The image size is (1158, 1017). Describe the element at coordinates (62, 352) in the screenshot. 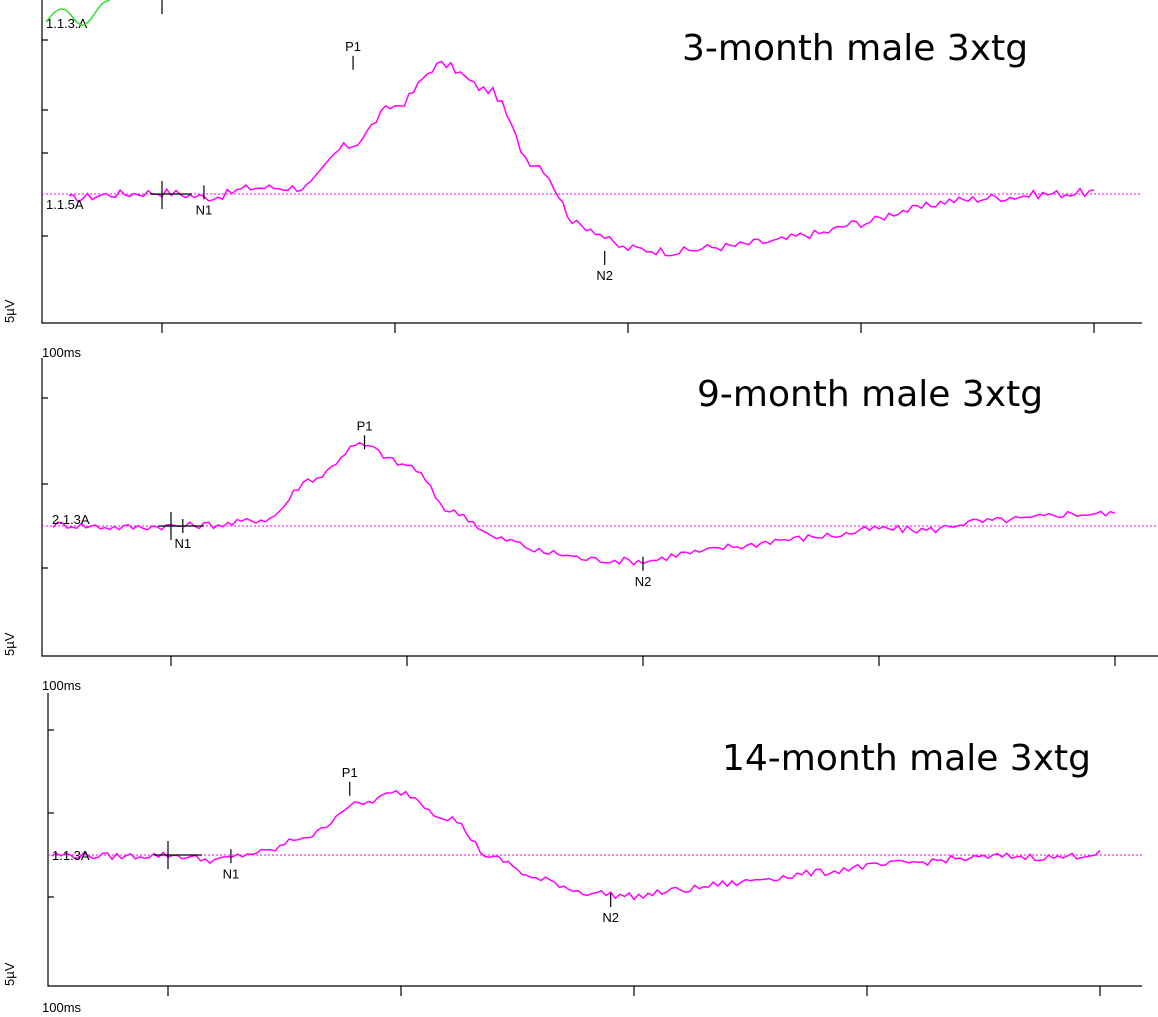

I see `panel-1-x-scale-label: 100ms` at that location.